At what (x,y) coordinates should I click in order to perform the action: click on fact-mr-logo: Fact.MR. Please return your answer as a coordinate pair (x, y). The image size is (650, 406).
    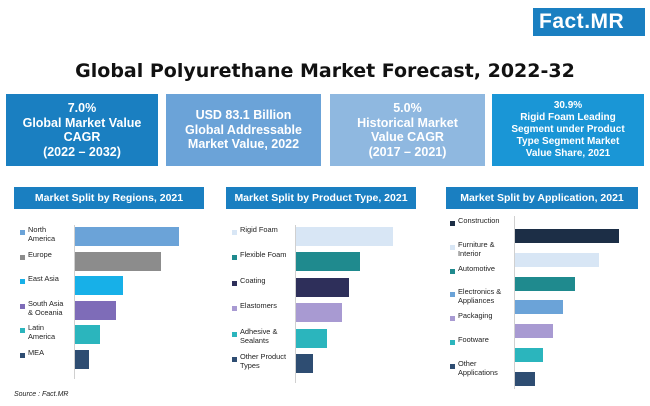
    Looking at the image, I should click on (589, 22).